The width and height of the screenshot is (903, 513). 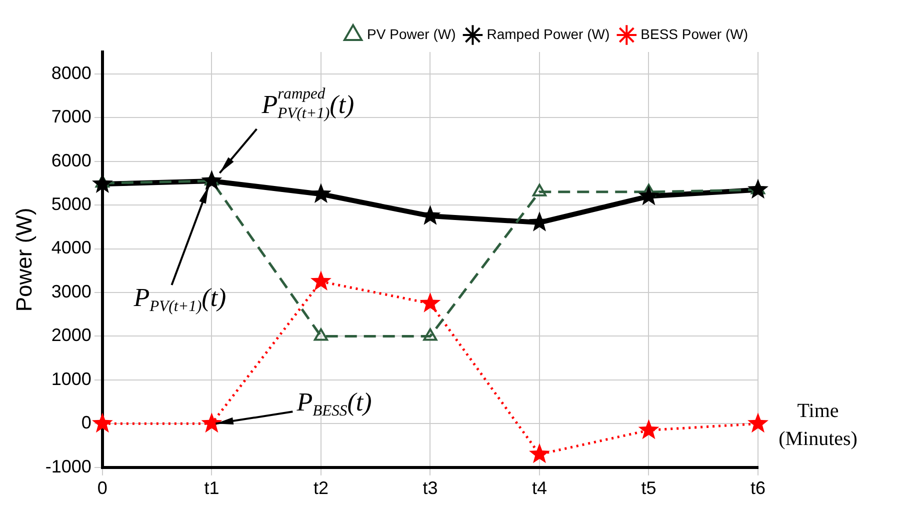 I want to click on x-tick-label: t2, so click(x=320, y=488).